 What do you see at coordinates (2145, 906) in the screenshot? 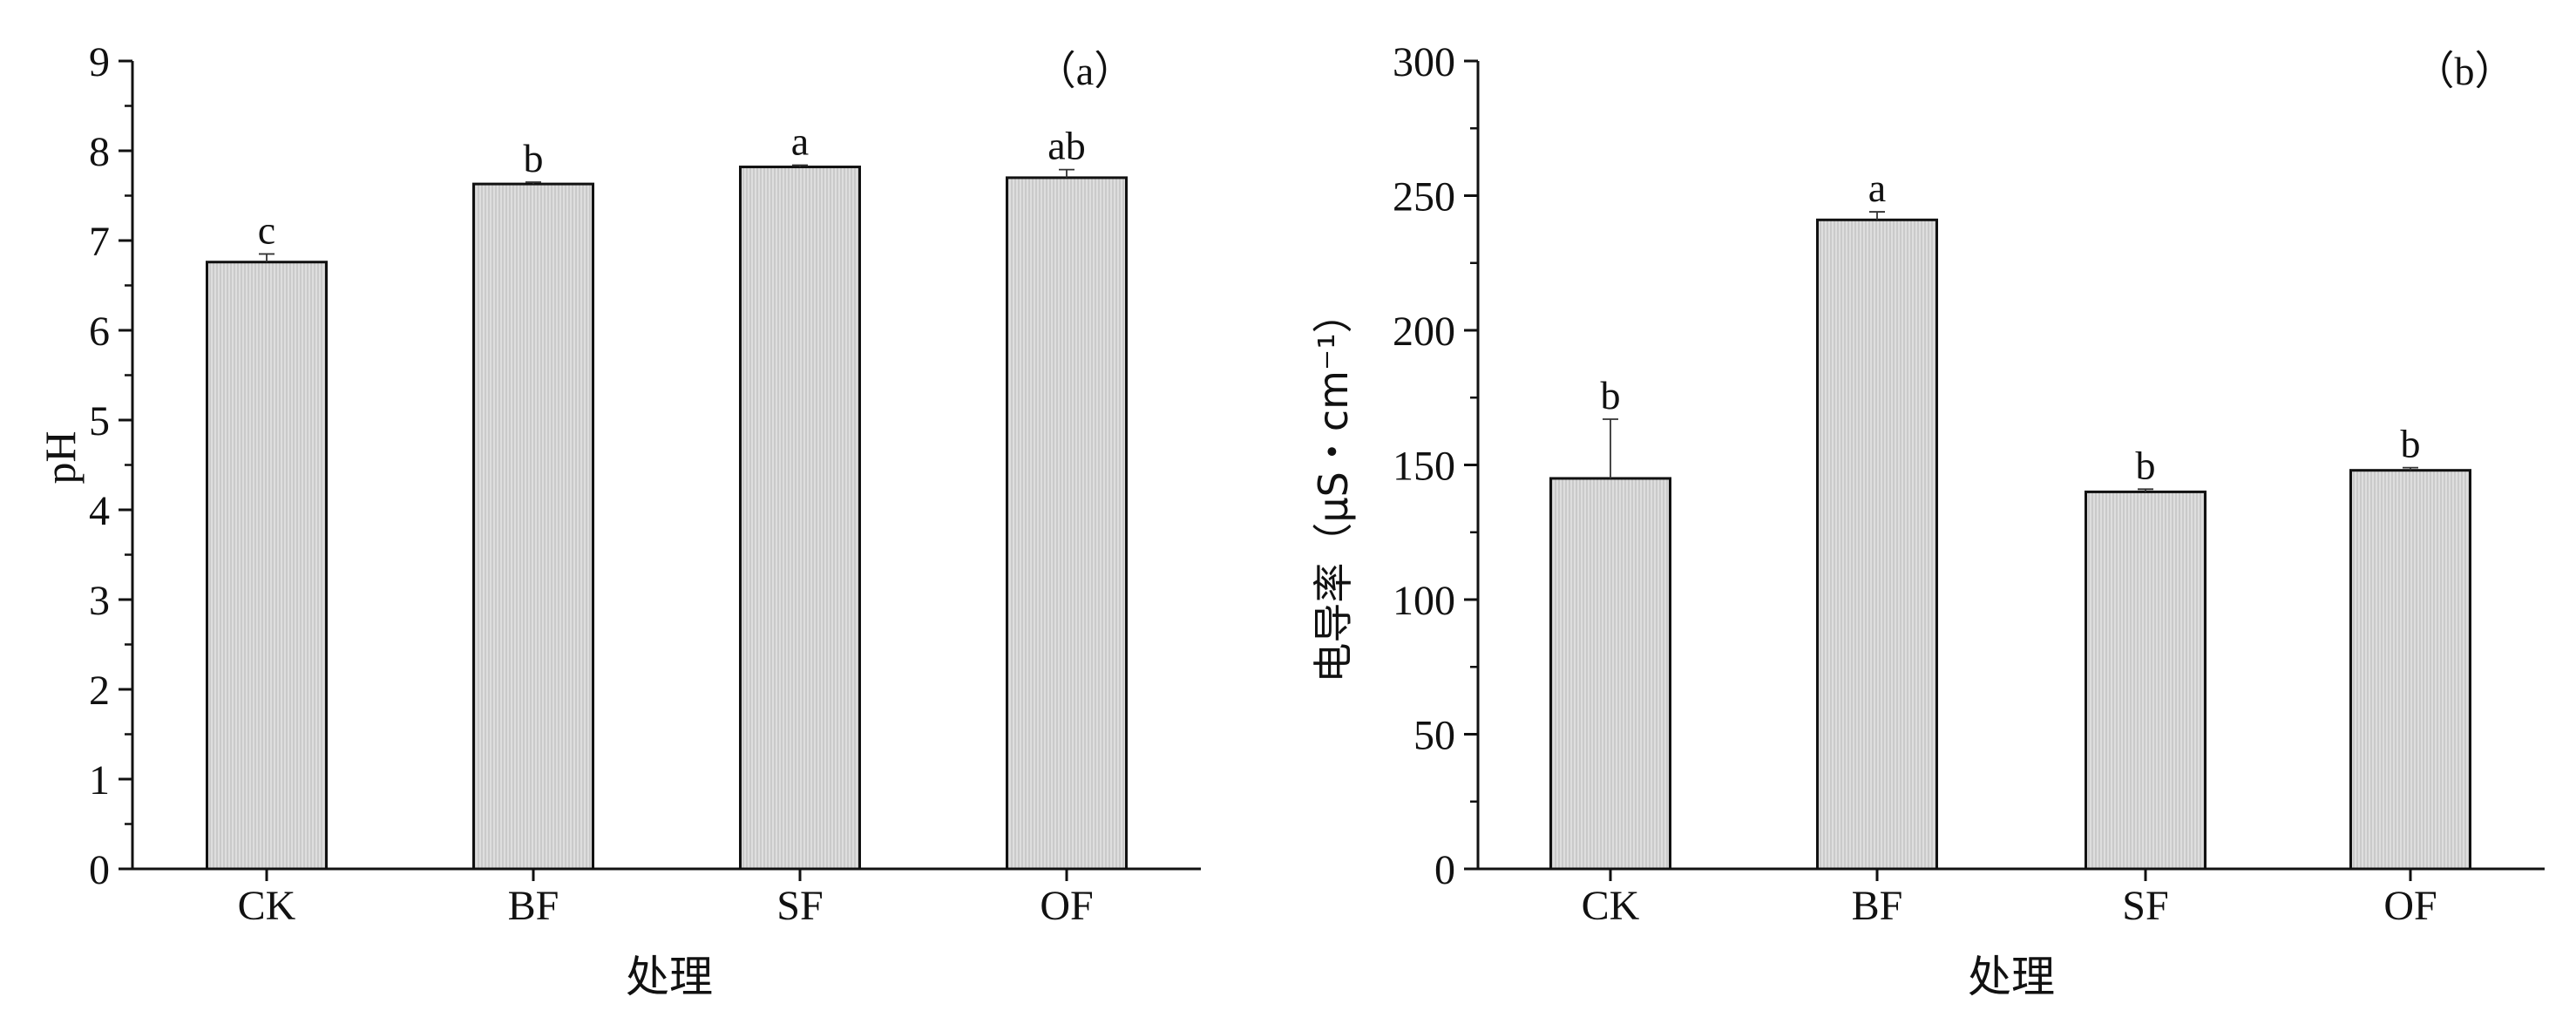
I see `panel-b-x-tick-label-sf: SF` at bounding box center [2145, 906].